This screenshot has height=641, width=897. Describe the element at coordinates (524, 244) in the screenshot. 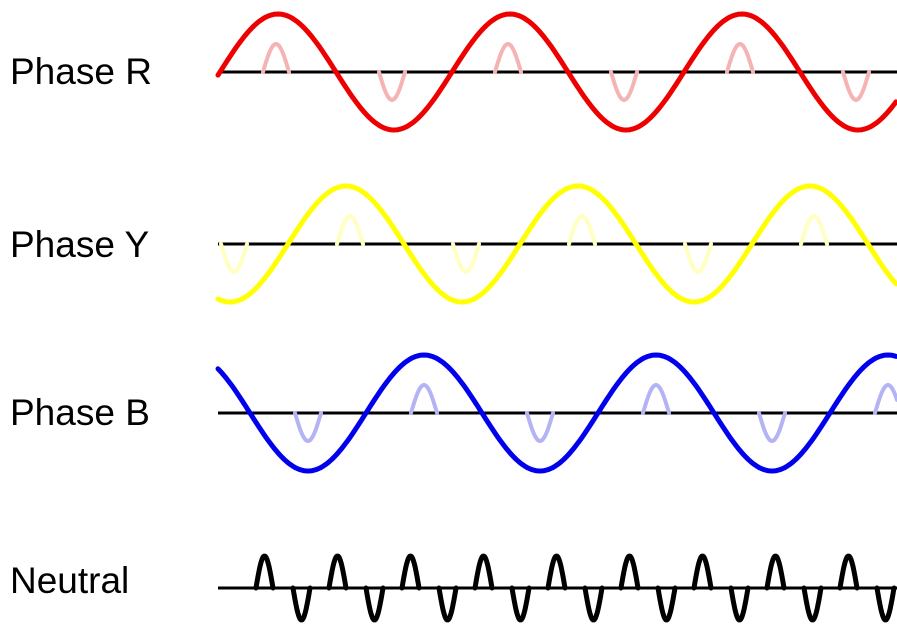

I see `phase-y-third-harmonic` at that location.